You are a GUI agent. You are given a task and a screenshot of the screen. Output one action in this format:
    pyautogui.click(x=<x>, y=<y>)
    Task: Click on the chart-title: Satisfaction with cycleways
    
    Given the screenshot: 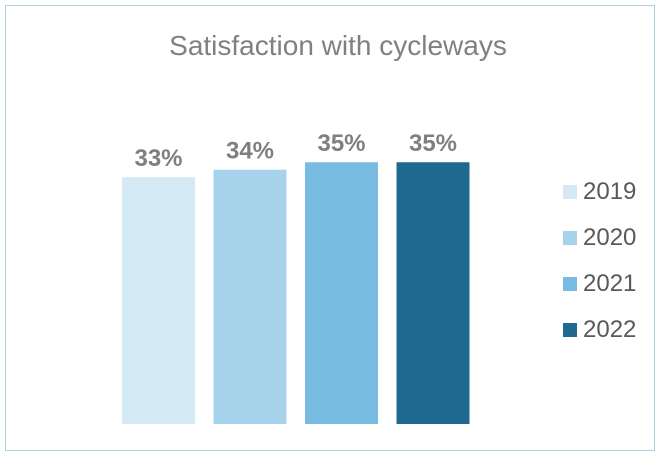 What is the action you would take?
    pyautogui.click(x=338, y=45)
    